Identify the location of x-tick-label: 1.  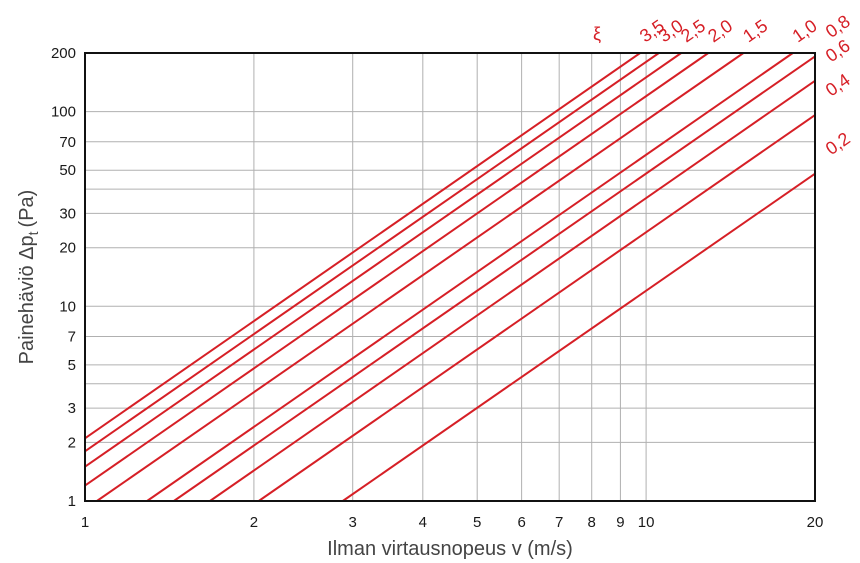
(85, 522).